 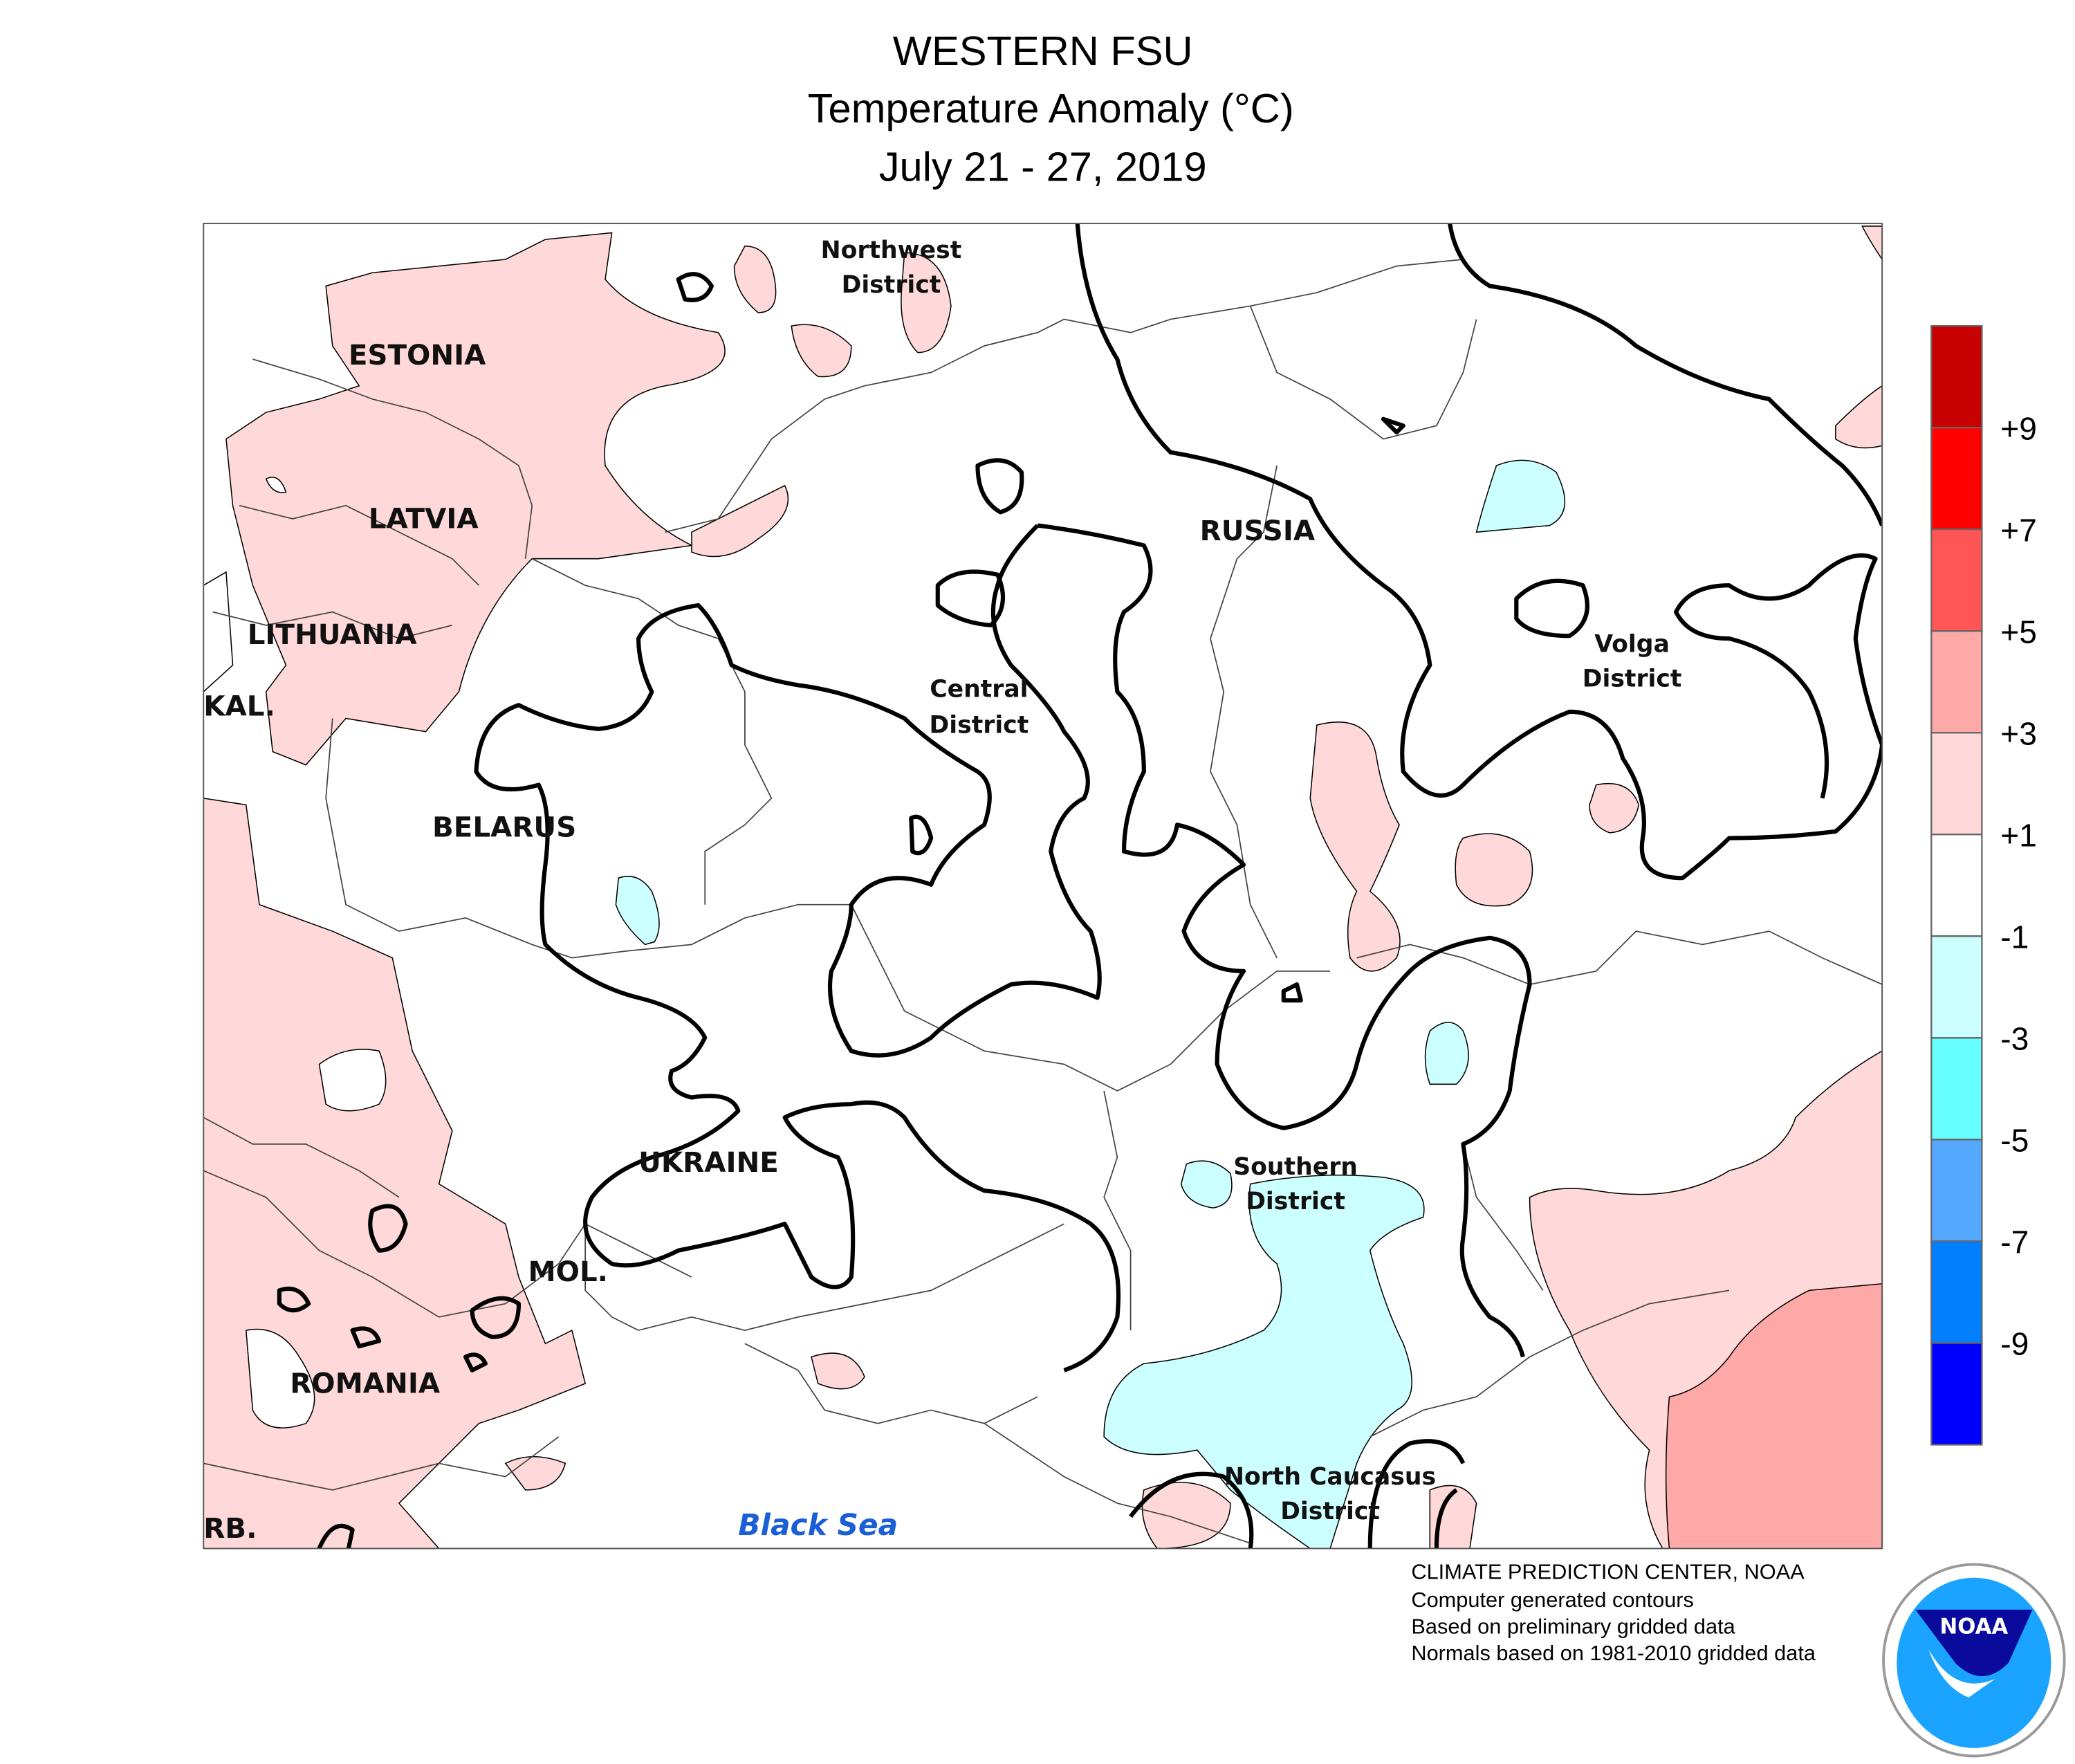 I want to click on title-line-3: July 21 - 27, 2019, so click(x=1043, y=167).